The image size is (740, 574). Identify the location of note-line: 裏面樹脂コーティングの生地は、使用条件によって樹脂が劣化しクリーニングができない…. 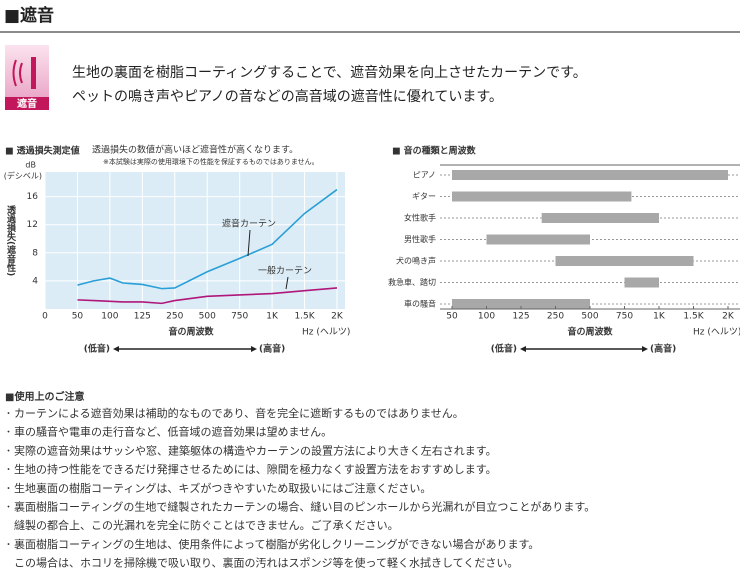
(276, 544).